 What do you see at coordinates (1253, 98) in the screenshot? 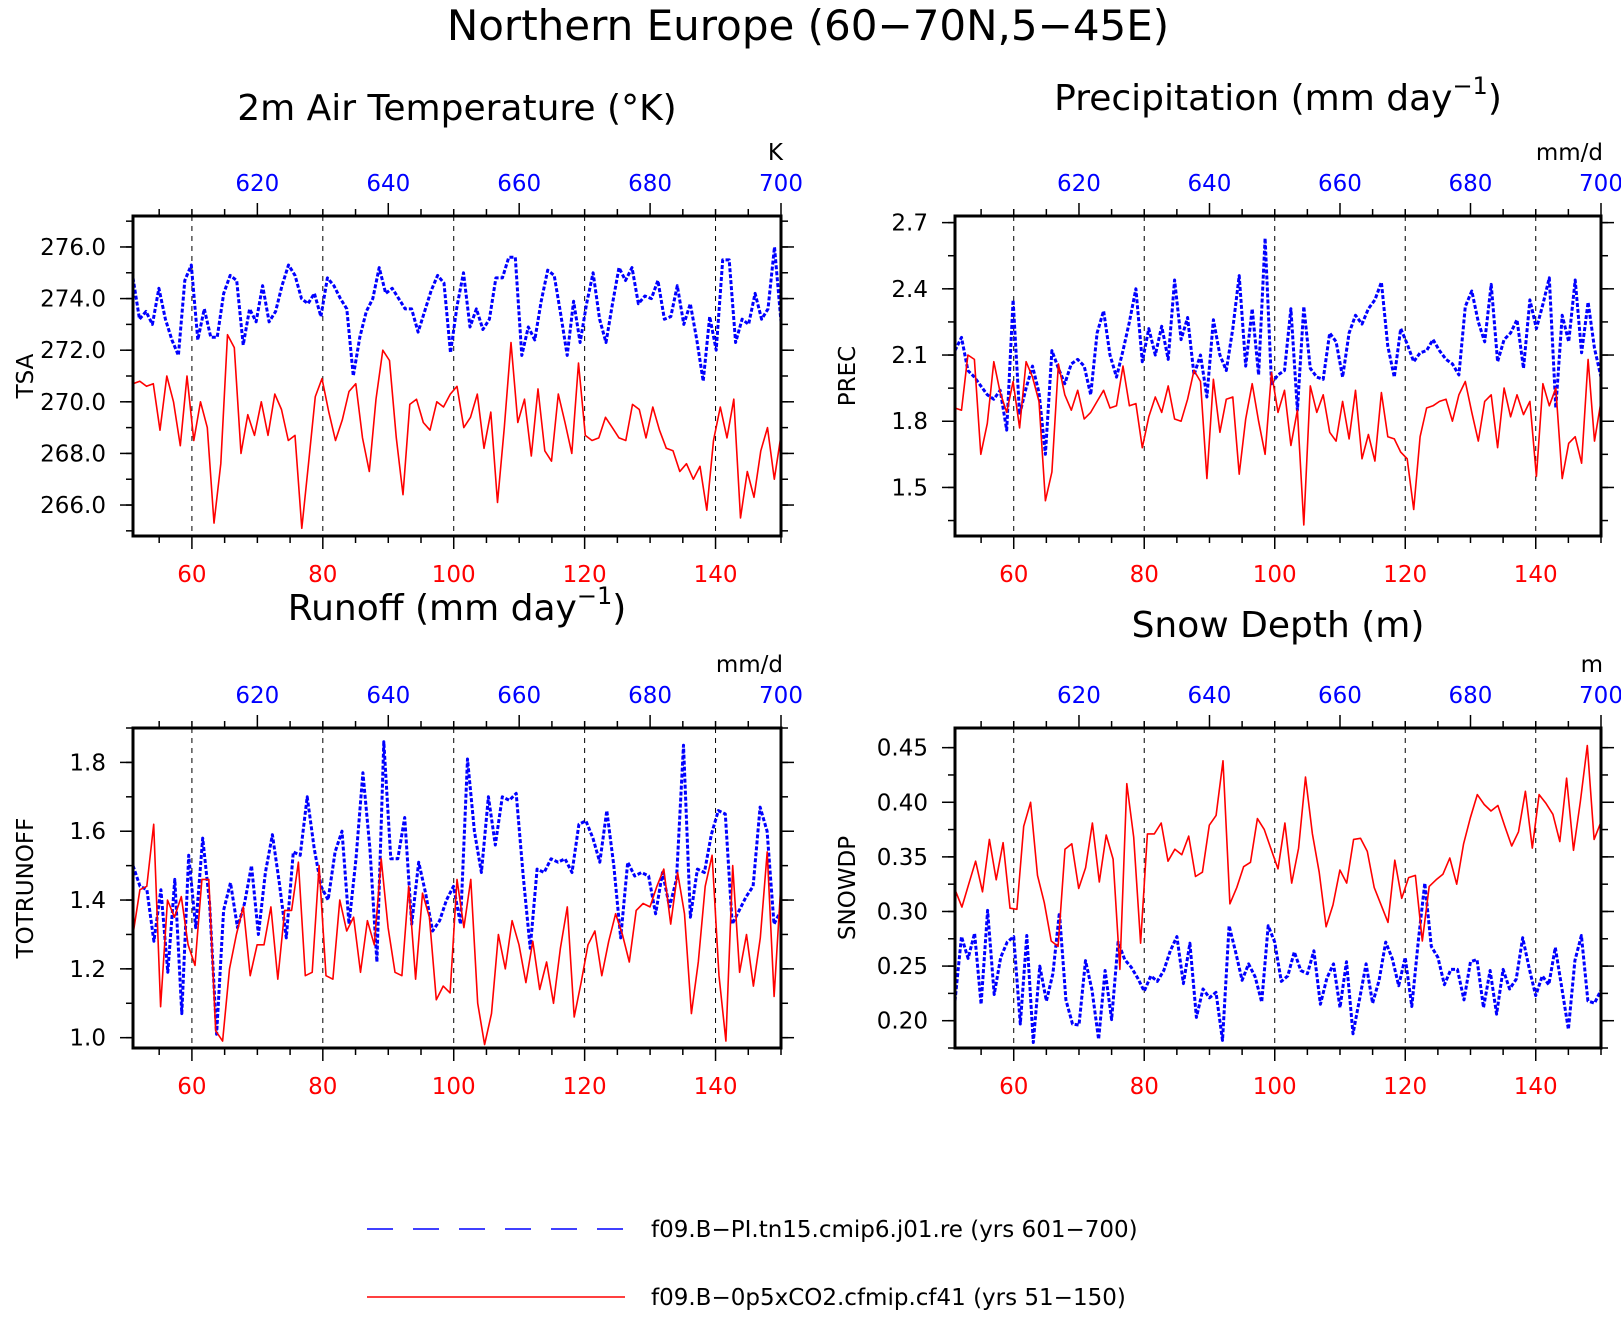
I see `chart-title-text: Precipitation (mm day` at bounding box center [1253, 98].